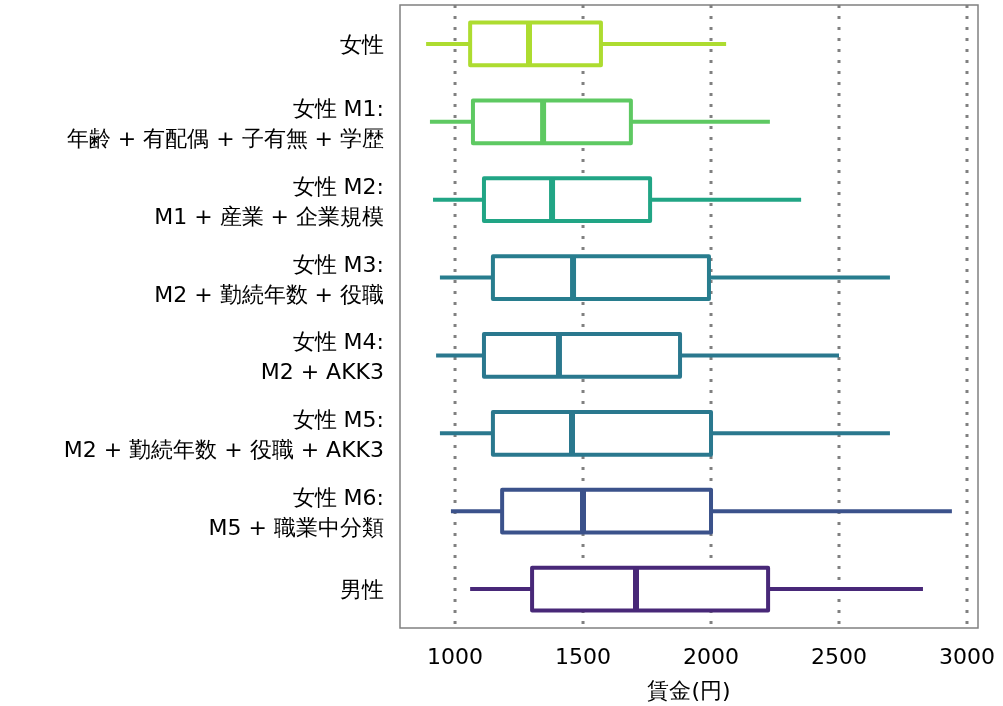 The width and height of the screenshot is (1003, 706). I want to click on x-tick-label: 2500, so click(839, 656).